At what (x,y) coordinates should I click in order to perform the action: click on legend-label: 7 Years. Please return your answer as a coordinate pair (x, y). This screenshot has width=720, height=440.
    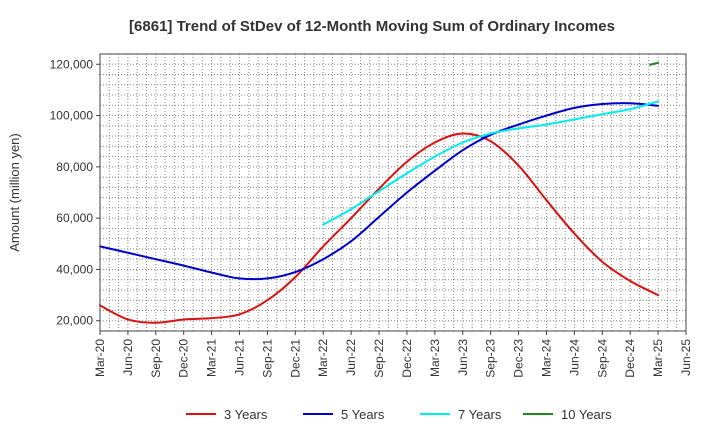
    Looking at the image, I should click on (480, 414).